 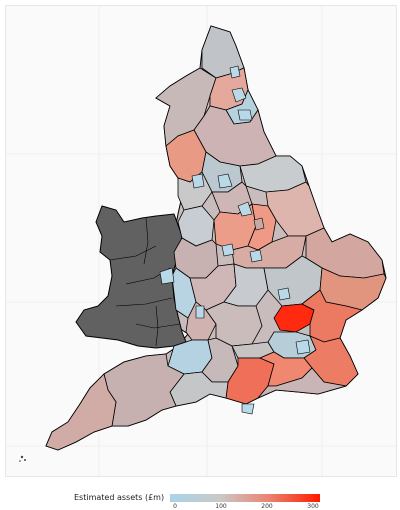 I want to click on area-oxfordshire, so click(x=234, y=324).